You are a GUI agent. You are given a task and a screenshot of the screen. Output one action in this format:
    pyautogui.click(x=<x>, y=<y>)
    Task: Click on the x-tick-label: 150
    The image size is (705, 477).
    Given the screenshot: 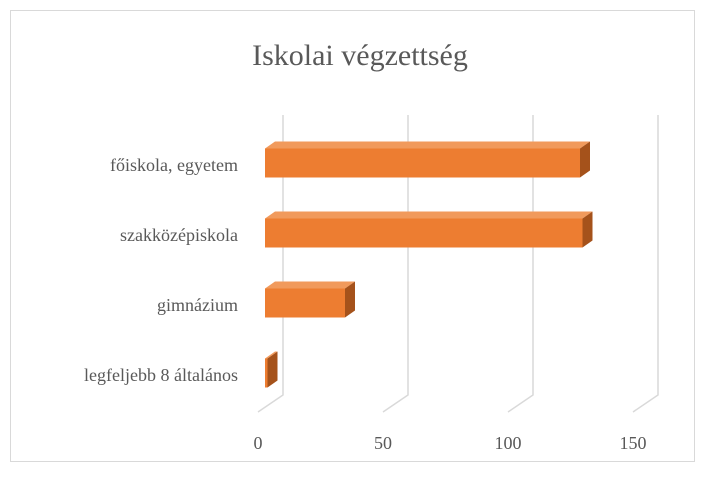 What is the action you would take?
    pyautogui.click(x=633, y=443)
    